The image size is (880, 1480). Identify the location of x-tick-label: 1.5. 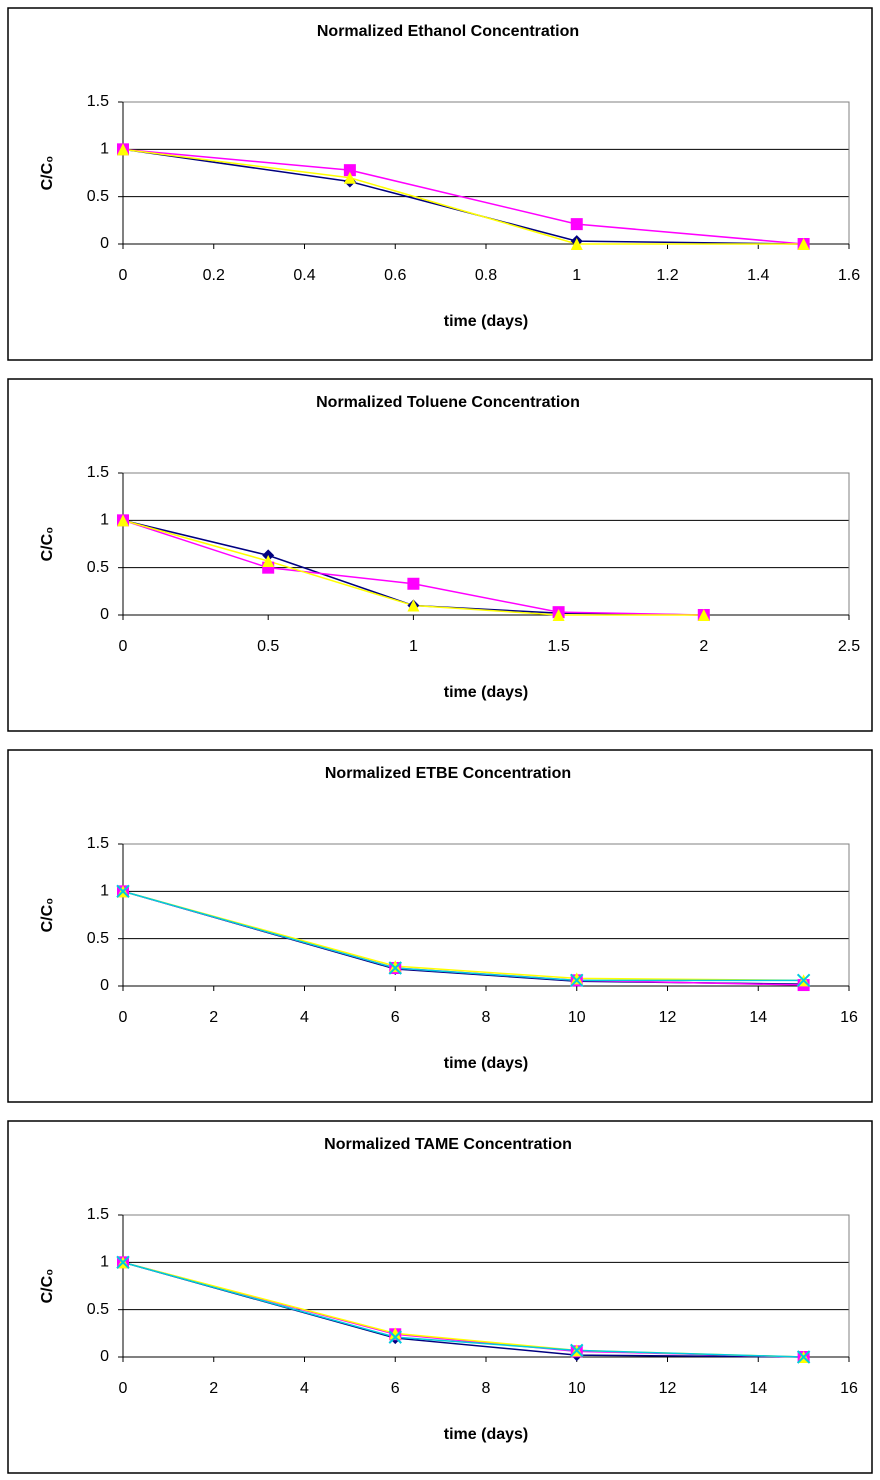
(558, 646).